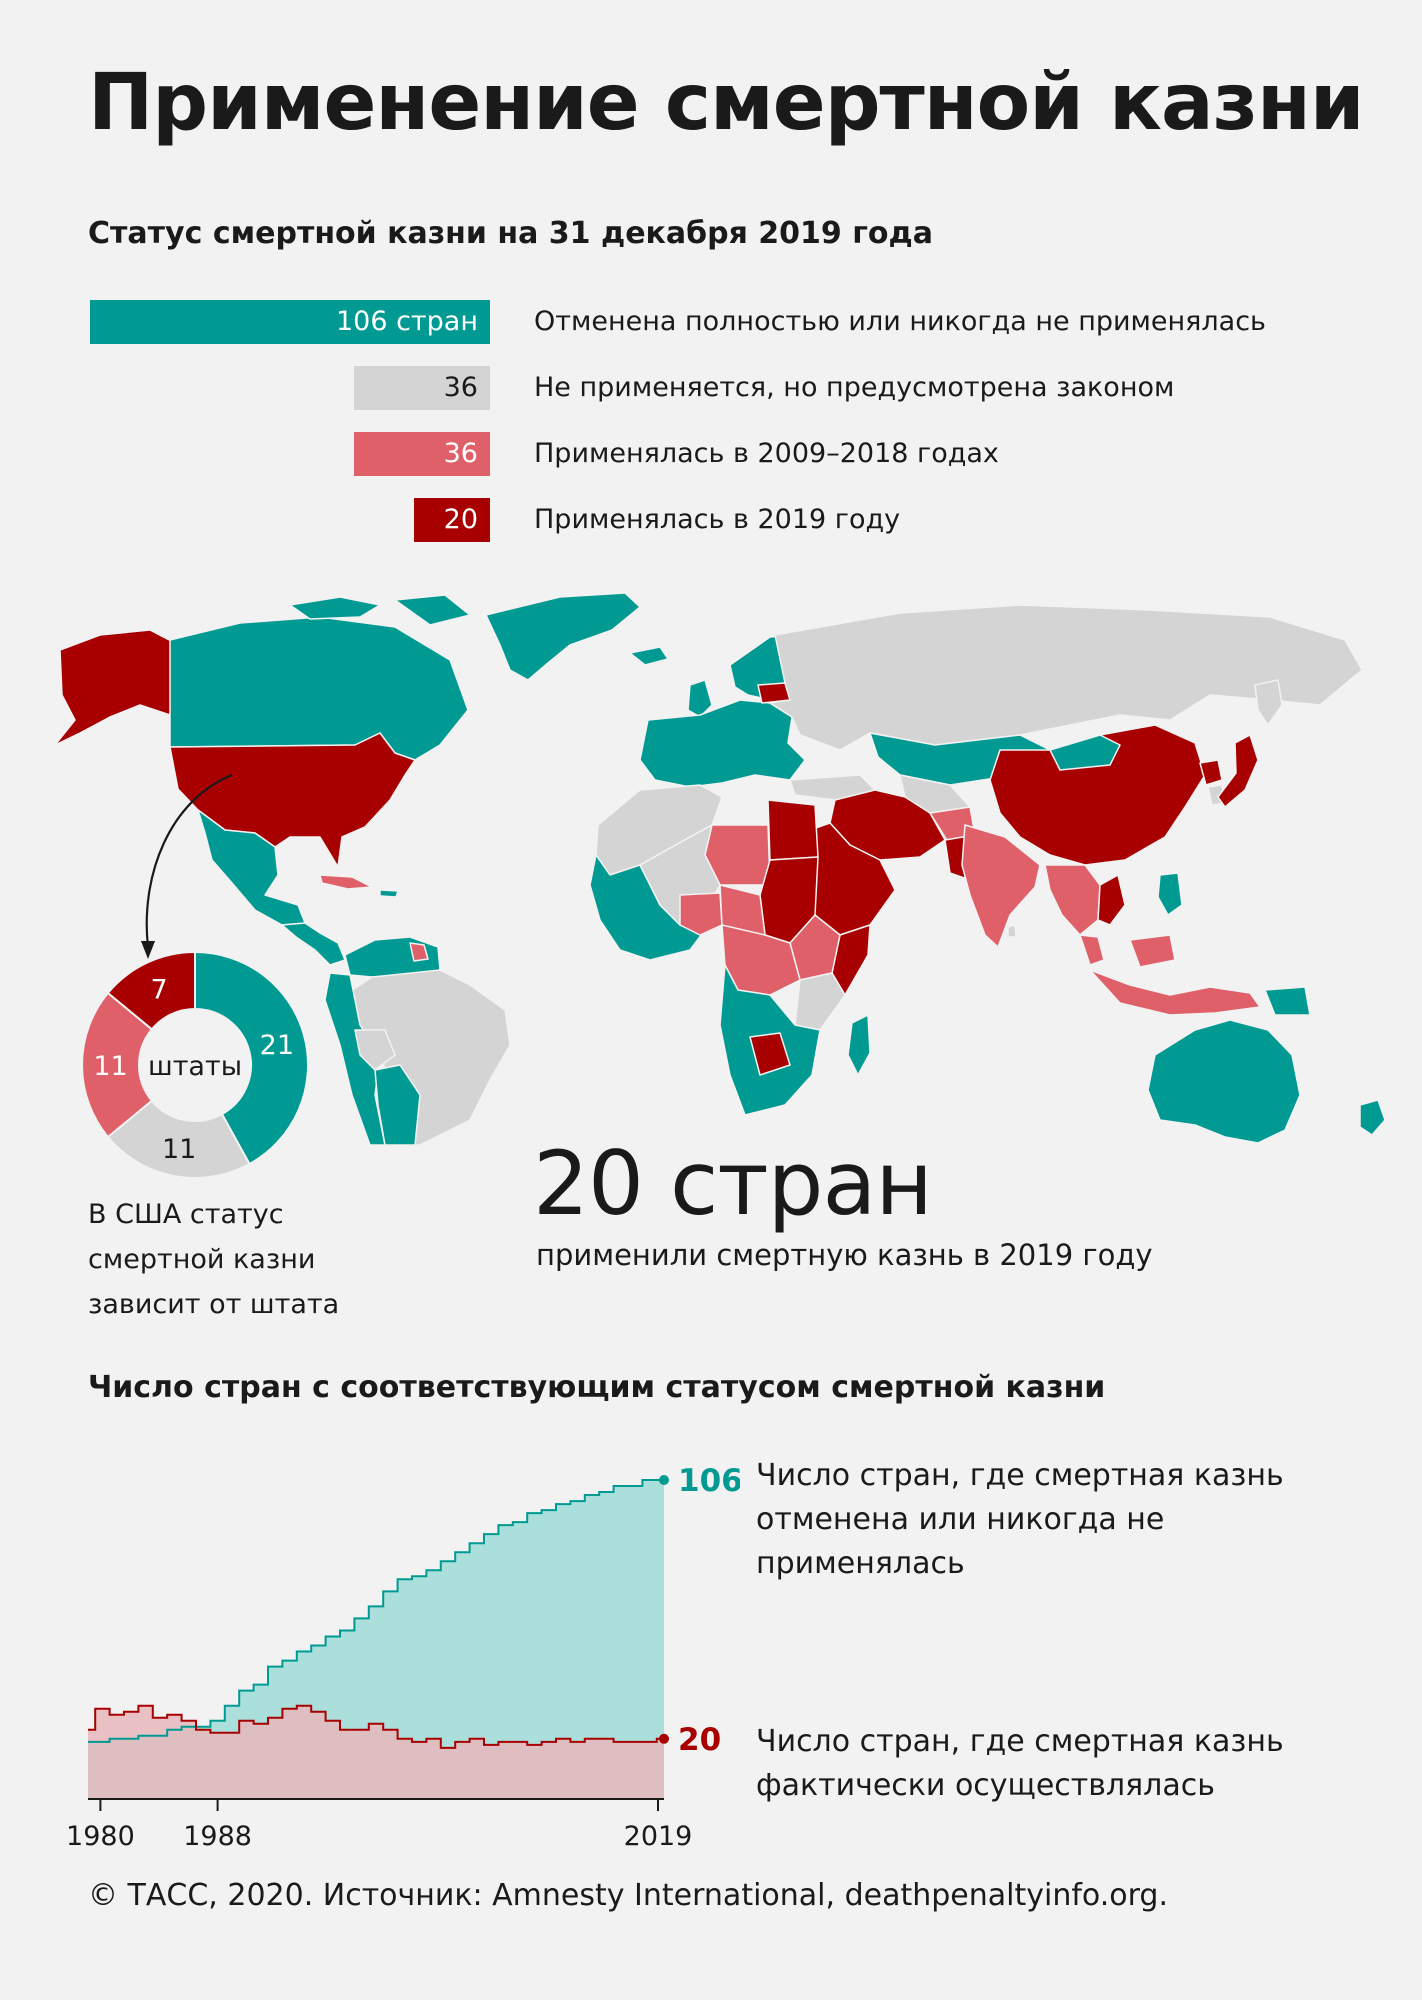  What do you see at coordinates (1170, 894) in the screenshot?
I see `map-philippines` at bounding box center [1170, 894].